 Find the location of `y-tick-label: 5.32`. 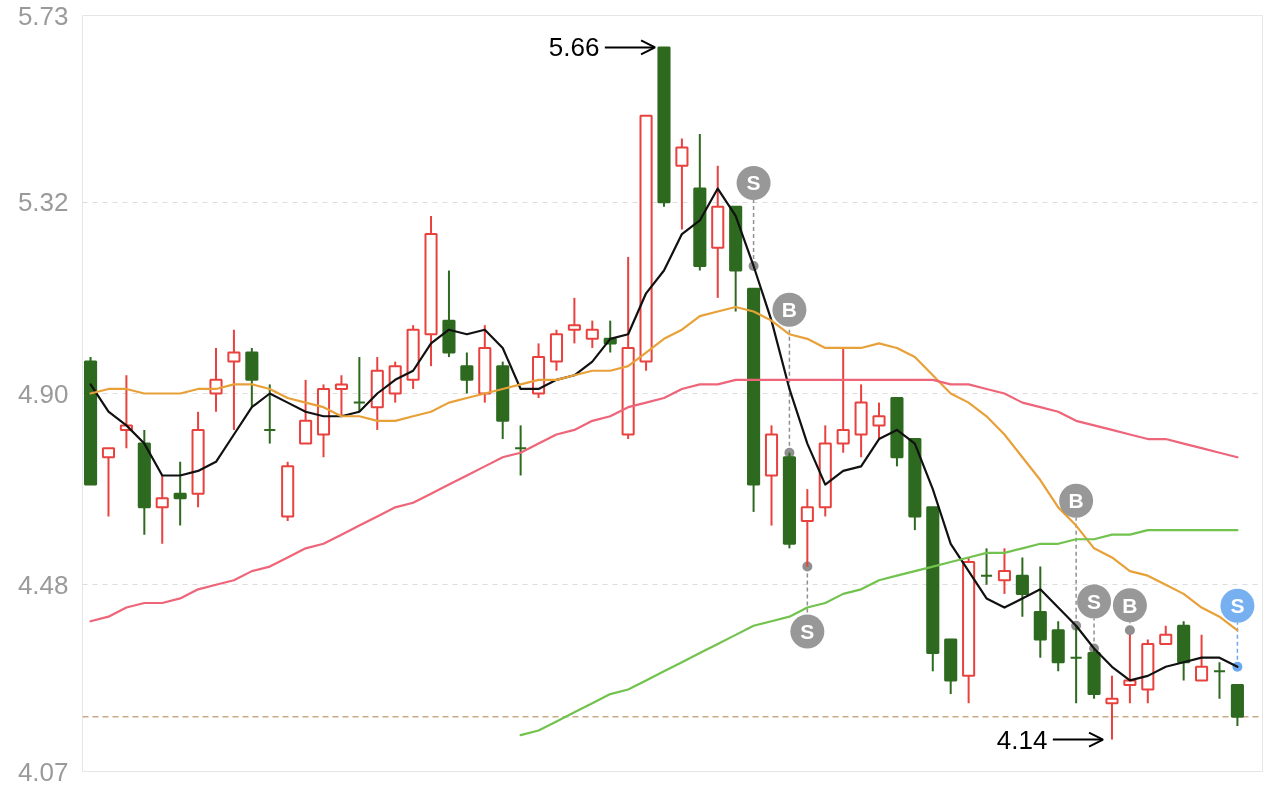

y-tick-label: 5.32 is located at coordinates (43, 202).